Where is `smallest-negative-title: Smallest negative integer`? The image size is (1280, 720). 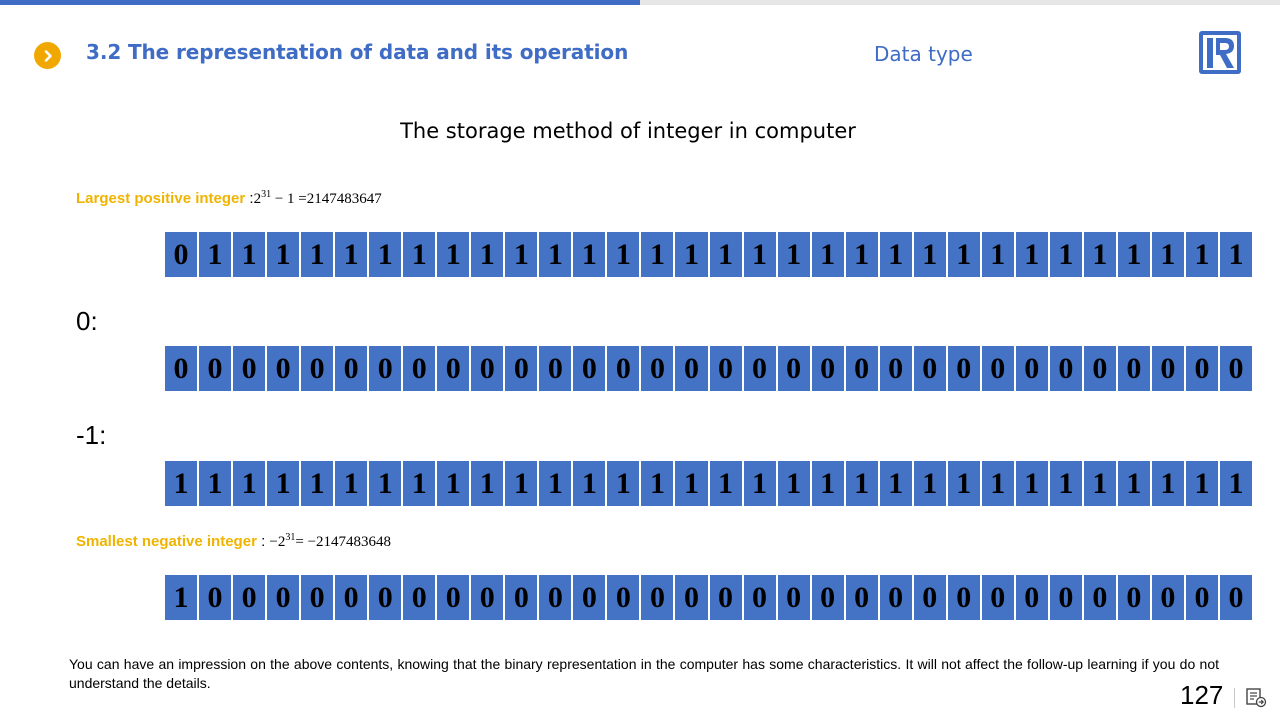
smallest-negative-title: Smallest negative integer is located at coordinates (166, 541).